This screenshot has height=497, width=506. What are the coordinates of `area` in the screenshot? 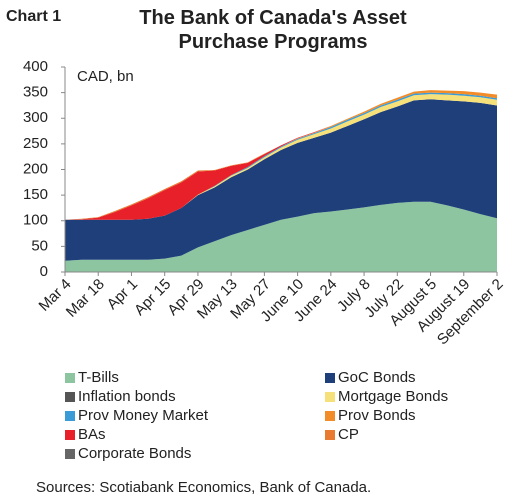 It's located at (281, 236).